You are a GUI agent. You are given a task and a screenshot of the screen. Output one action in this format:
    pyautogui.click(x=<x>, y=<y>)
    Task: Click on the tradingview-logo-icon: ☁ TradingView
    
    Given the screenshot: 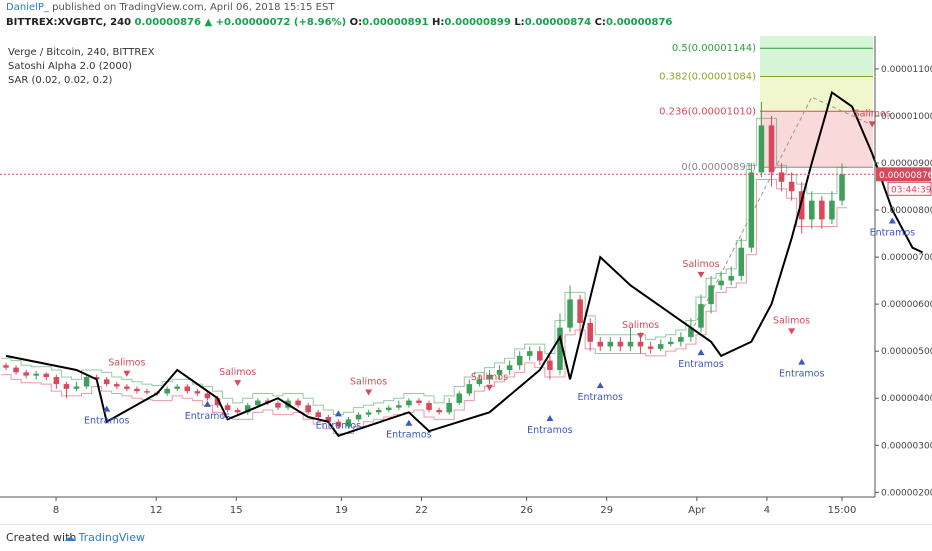 What is the action you would take?
    pyautogui.click(x=104, y=537)
    